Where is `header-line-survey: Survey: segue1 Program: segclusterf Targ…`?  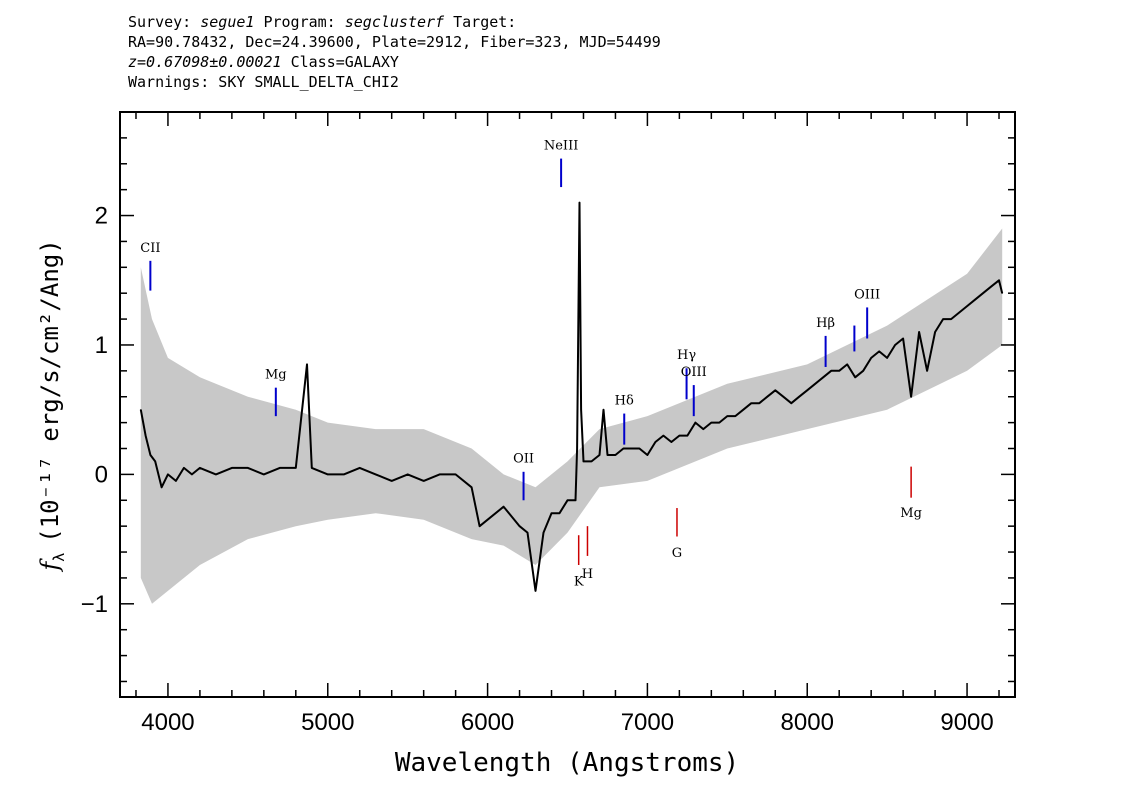
header-line-survey: Survey: segue1 Program: segclusterf Targ… is located at coordinates (394, 22).